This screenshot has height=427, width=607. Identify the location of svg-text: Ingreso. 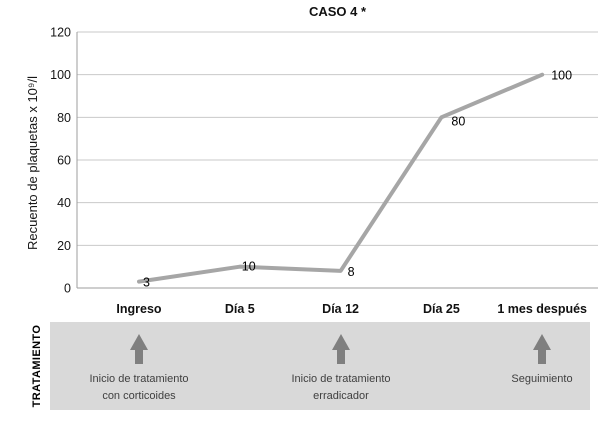
(139, 309).